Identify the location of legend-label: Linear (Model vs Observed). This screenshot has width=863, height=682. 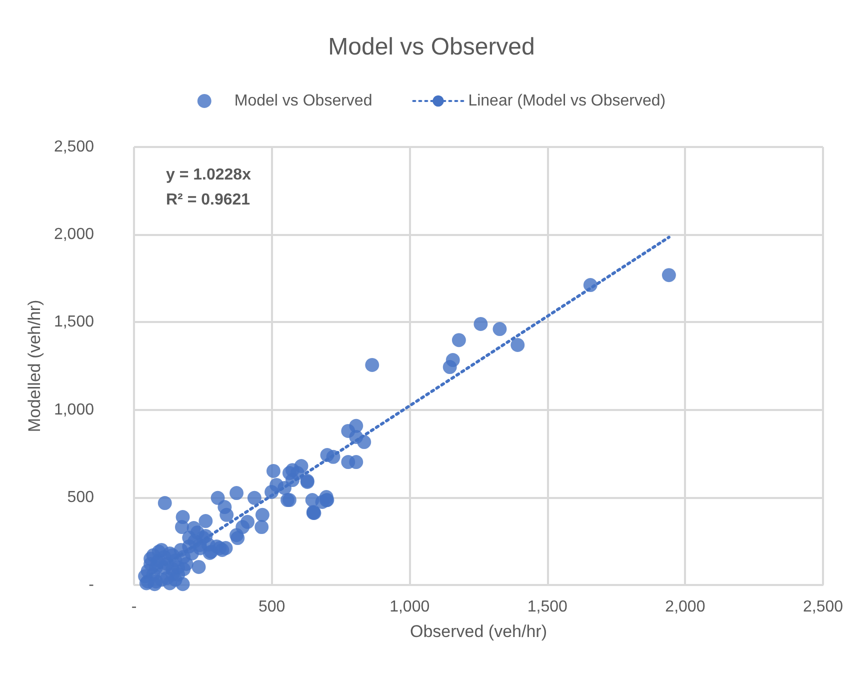
(567, 101).